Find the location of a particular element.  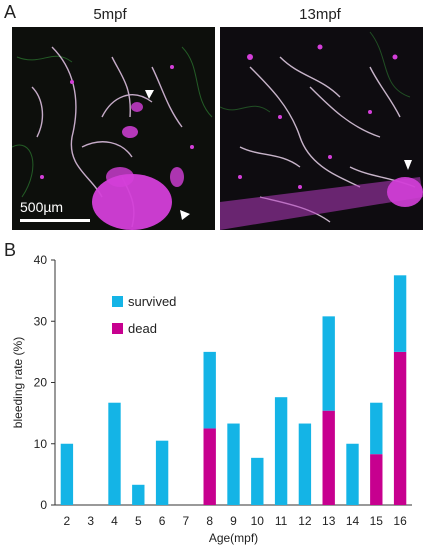

legend-label-survived: survived is located at coordinates (152, 301).